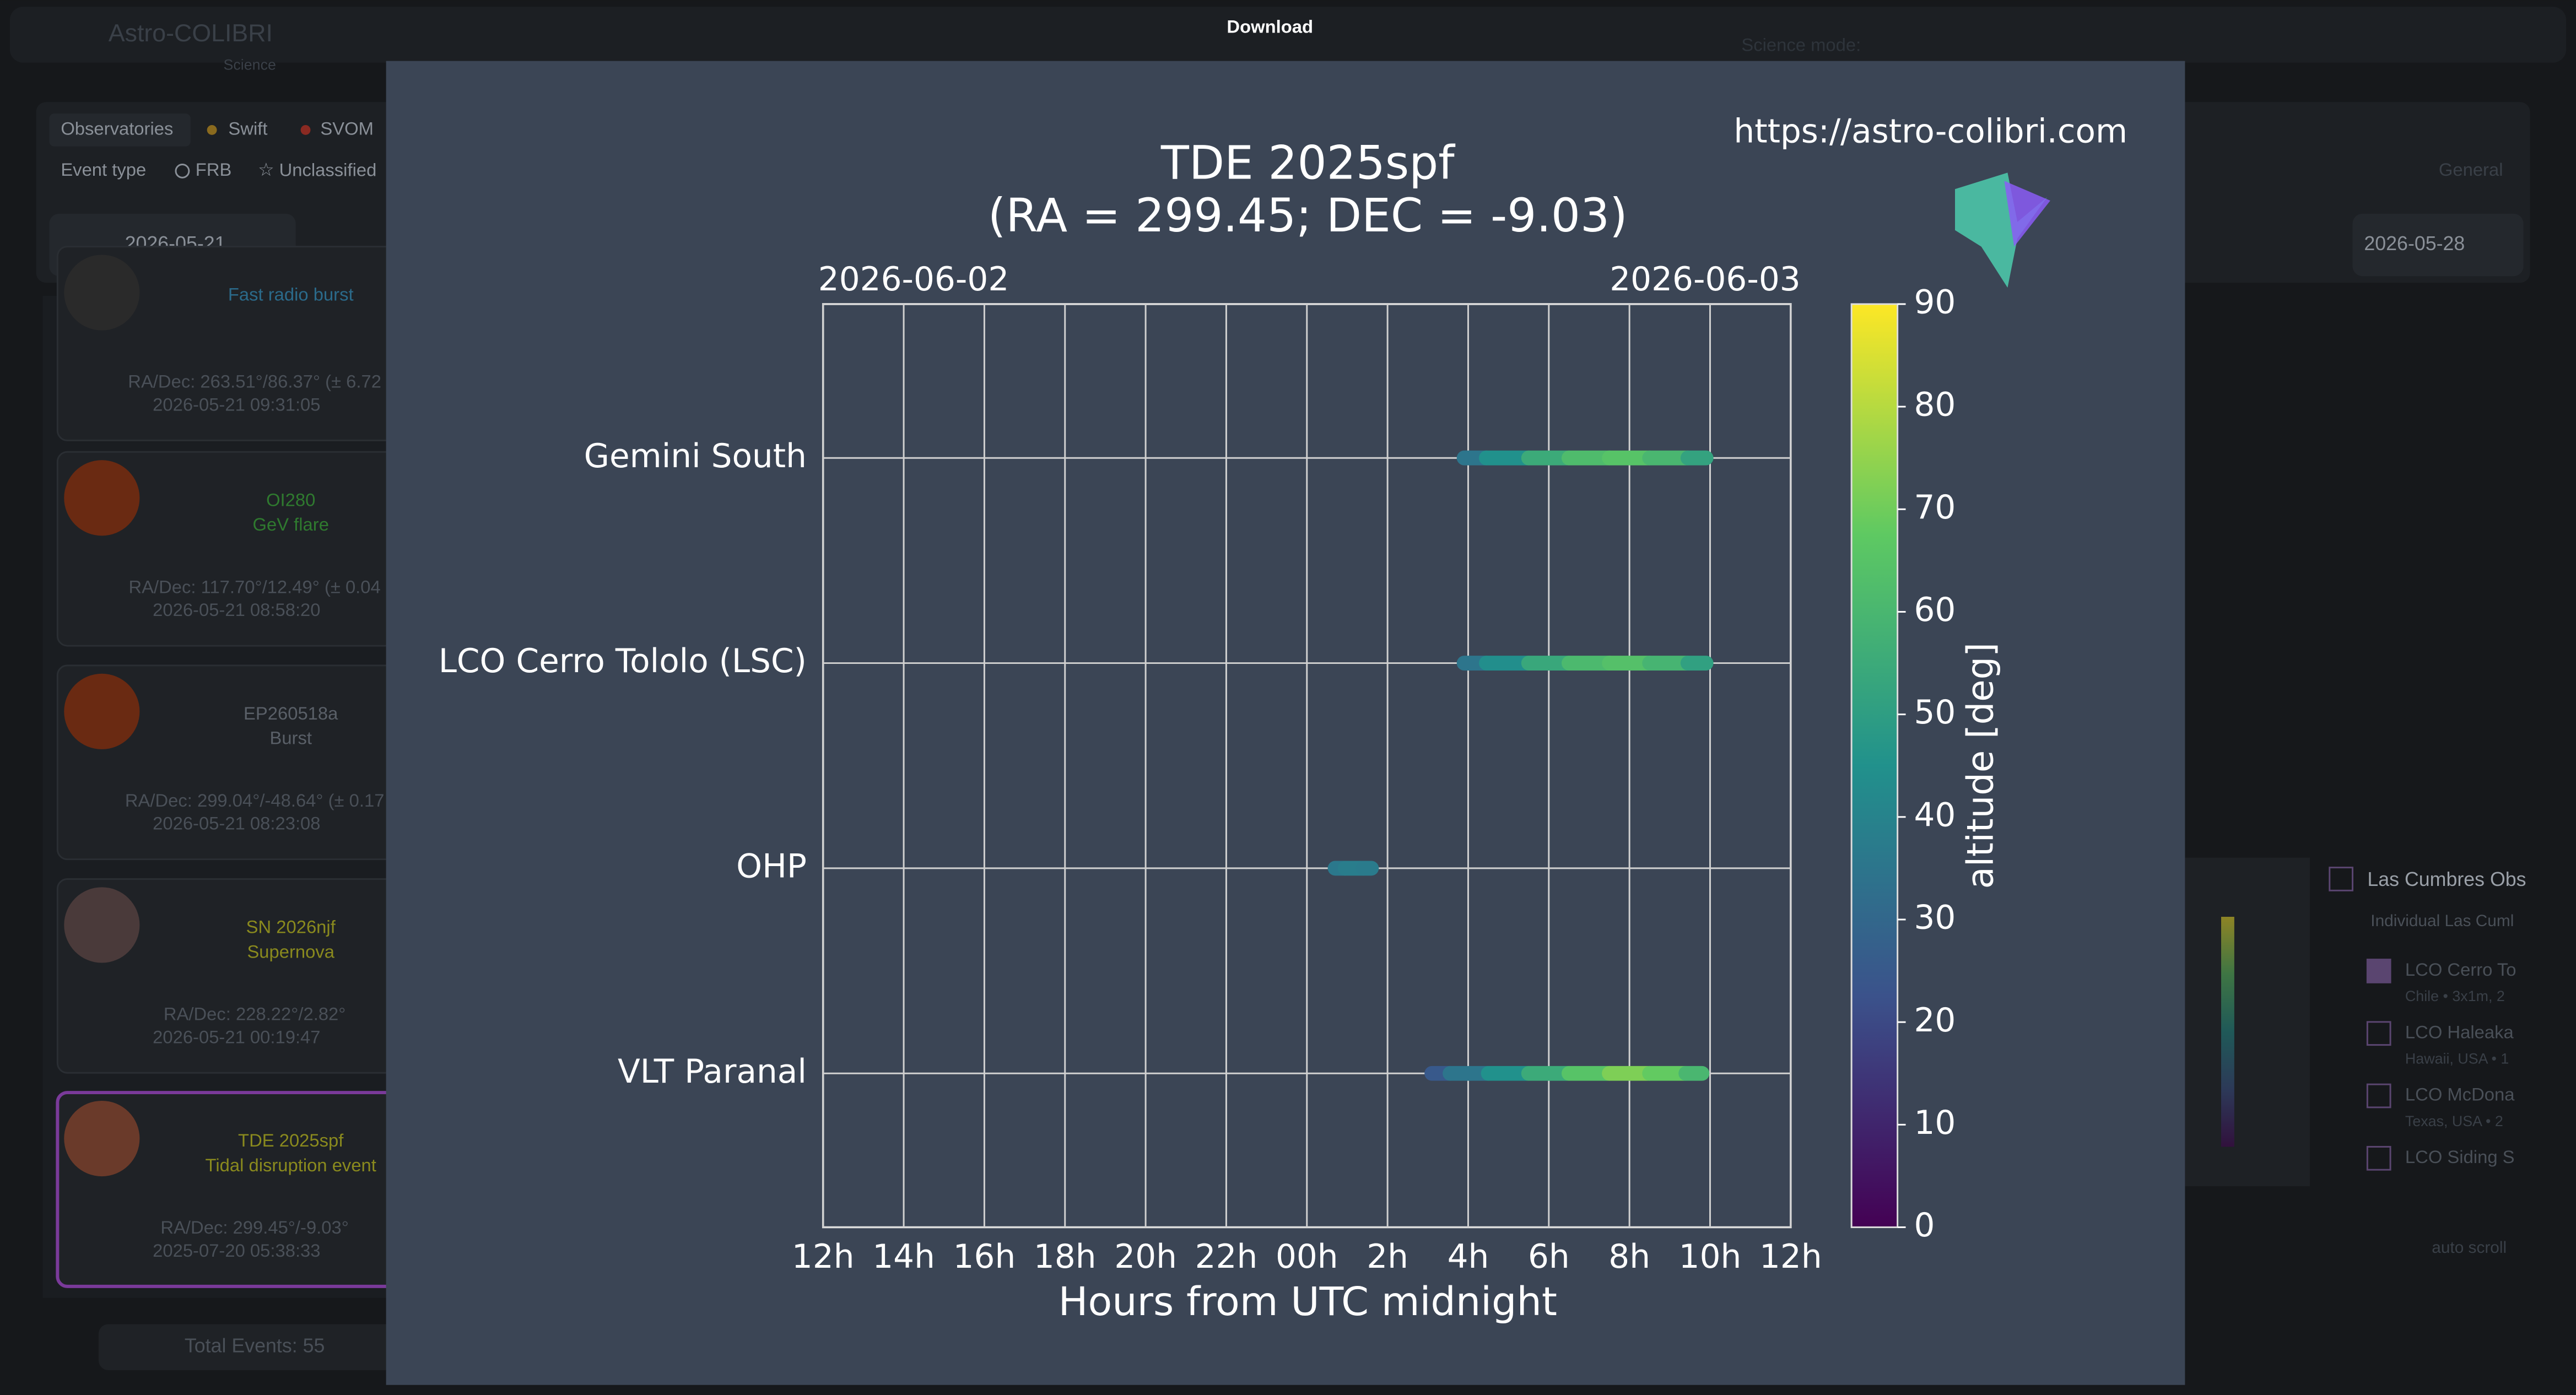 The width and height of the screenshot is (2576, 1395). I want to click on total-events: Total Events: 55, so click(255, 1346).